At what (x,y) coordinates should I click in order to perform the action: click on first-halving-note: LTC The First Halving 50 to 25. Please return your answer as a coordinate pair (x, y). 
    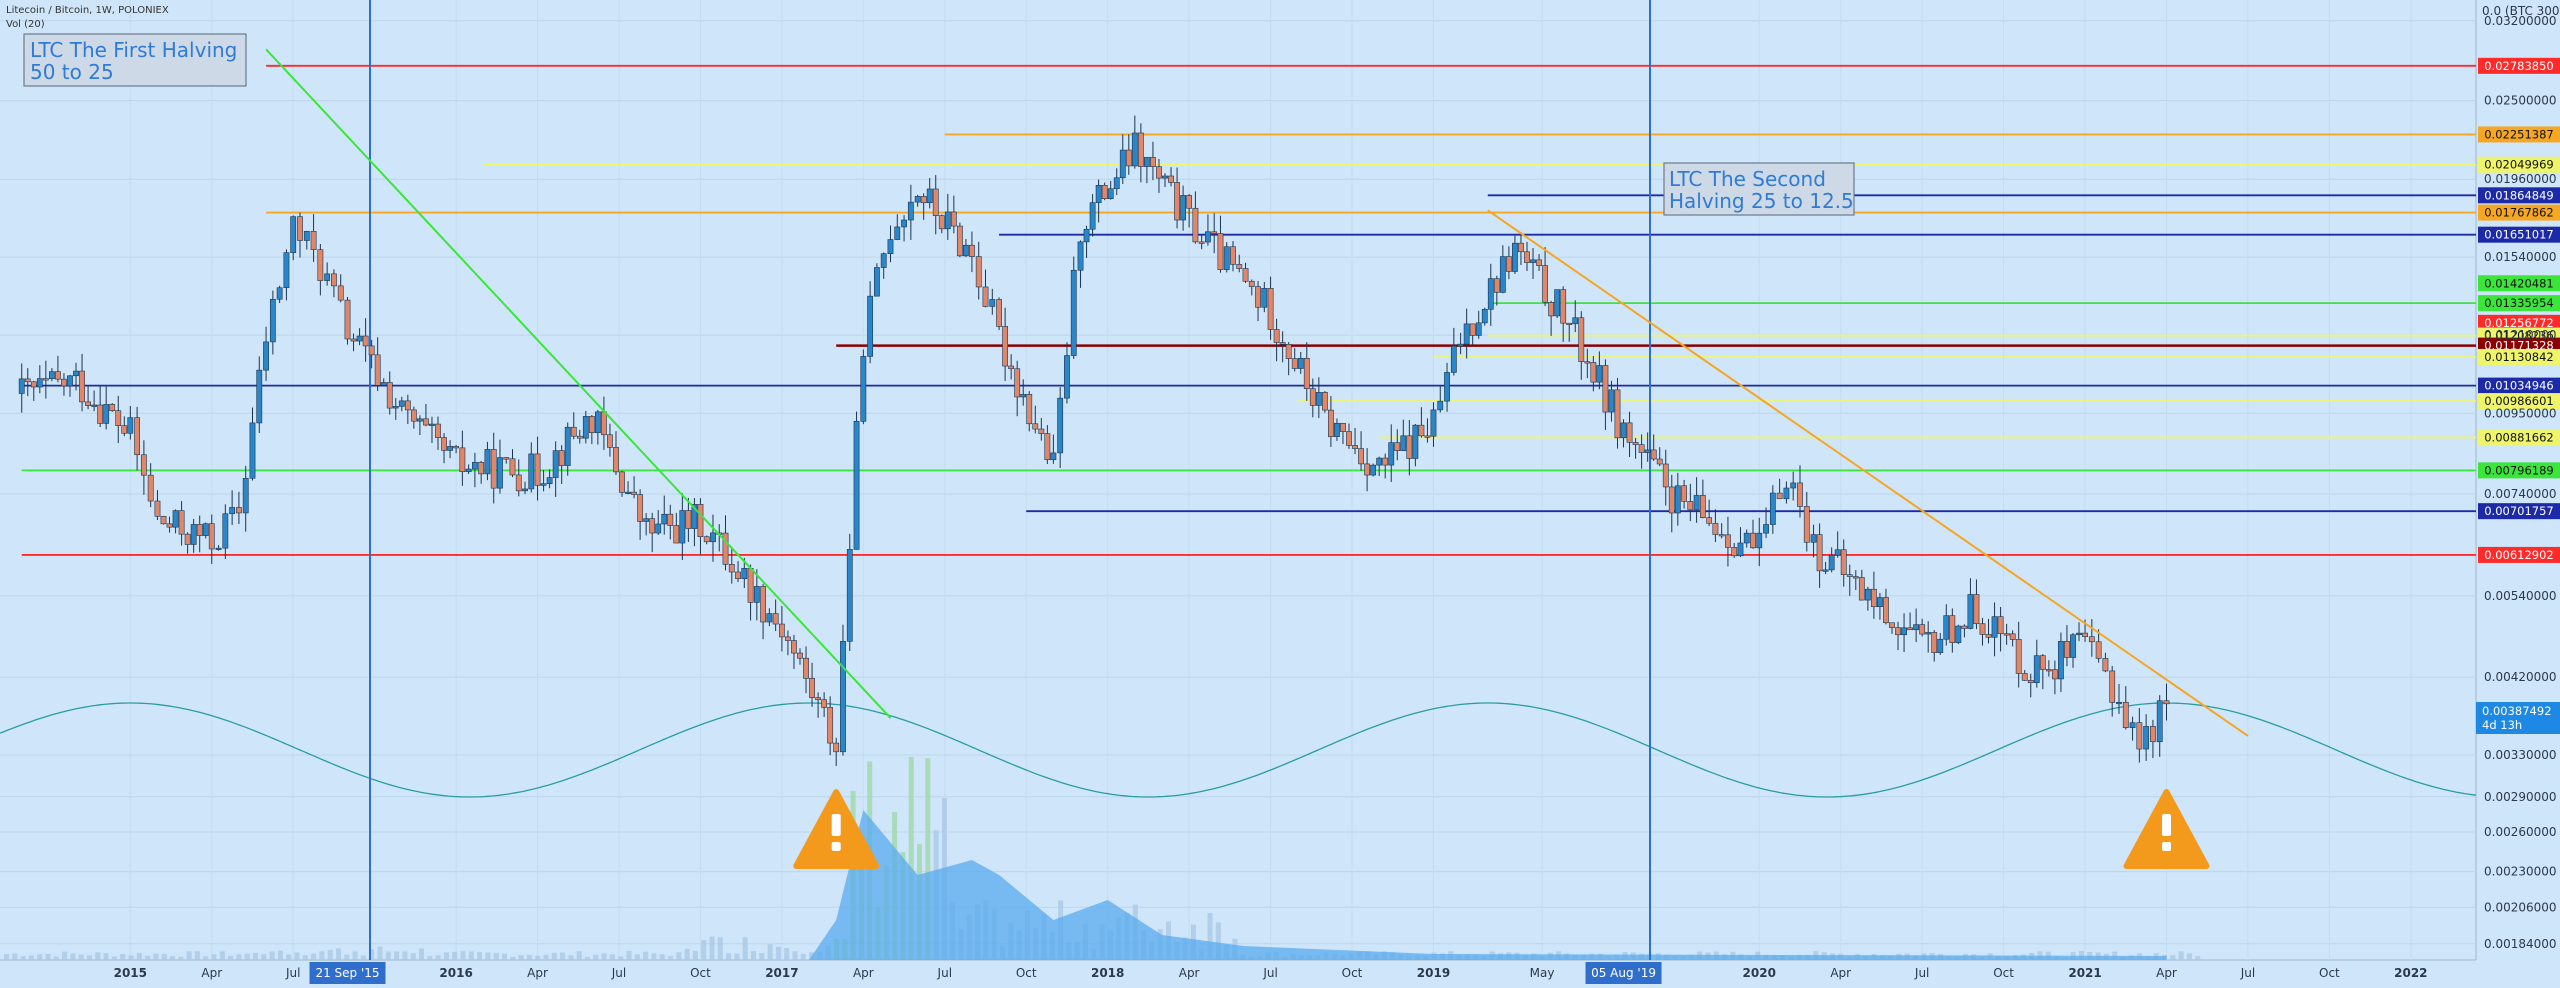
    Looking at the image, I should click on (135, 60).